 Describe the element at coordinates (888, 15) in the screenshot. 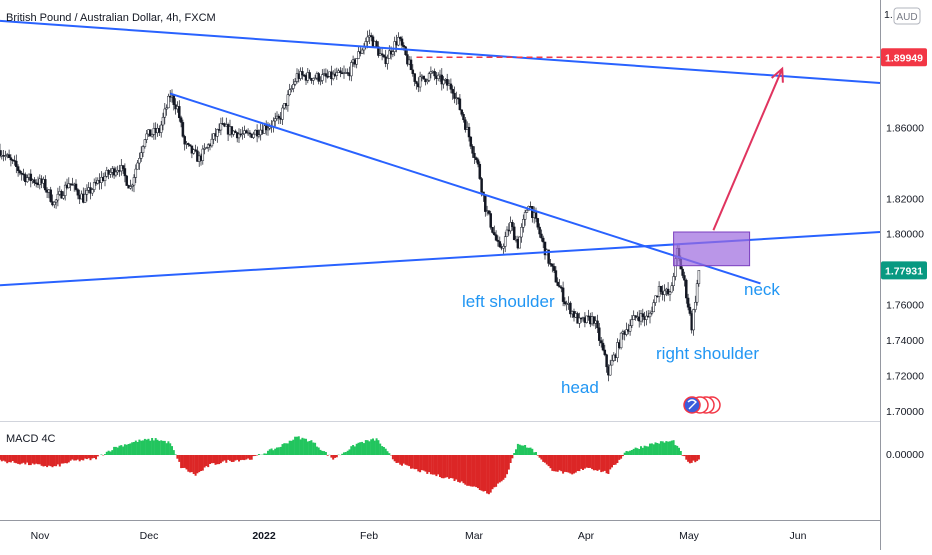

I see `price-axis-top-label: 1.` at that location.